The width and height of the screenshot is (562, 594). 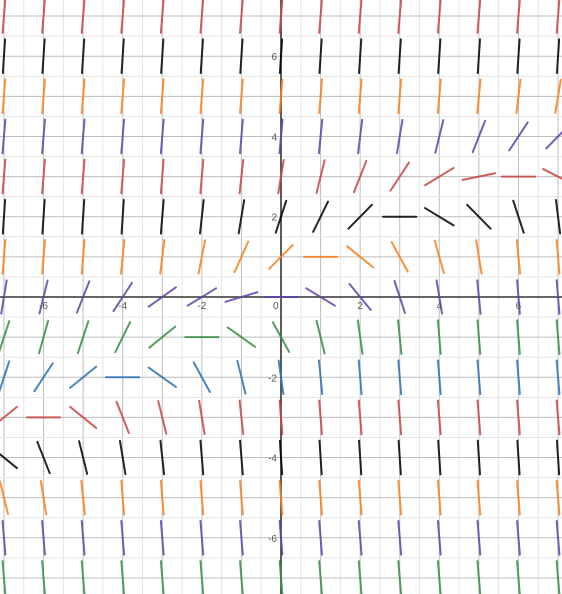 I want to click on y-tick-label: 2, so click(x=274, y=218).